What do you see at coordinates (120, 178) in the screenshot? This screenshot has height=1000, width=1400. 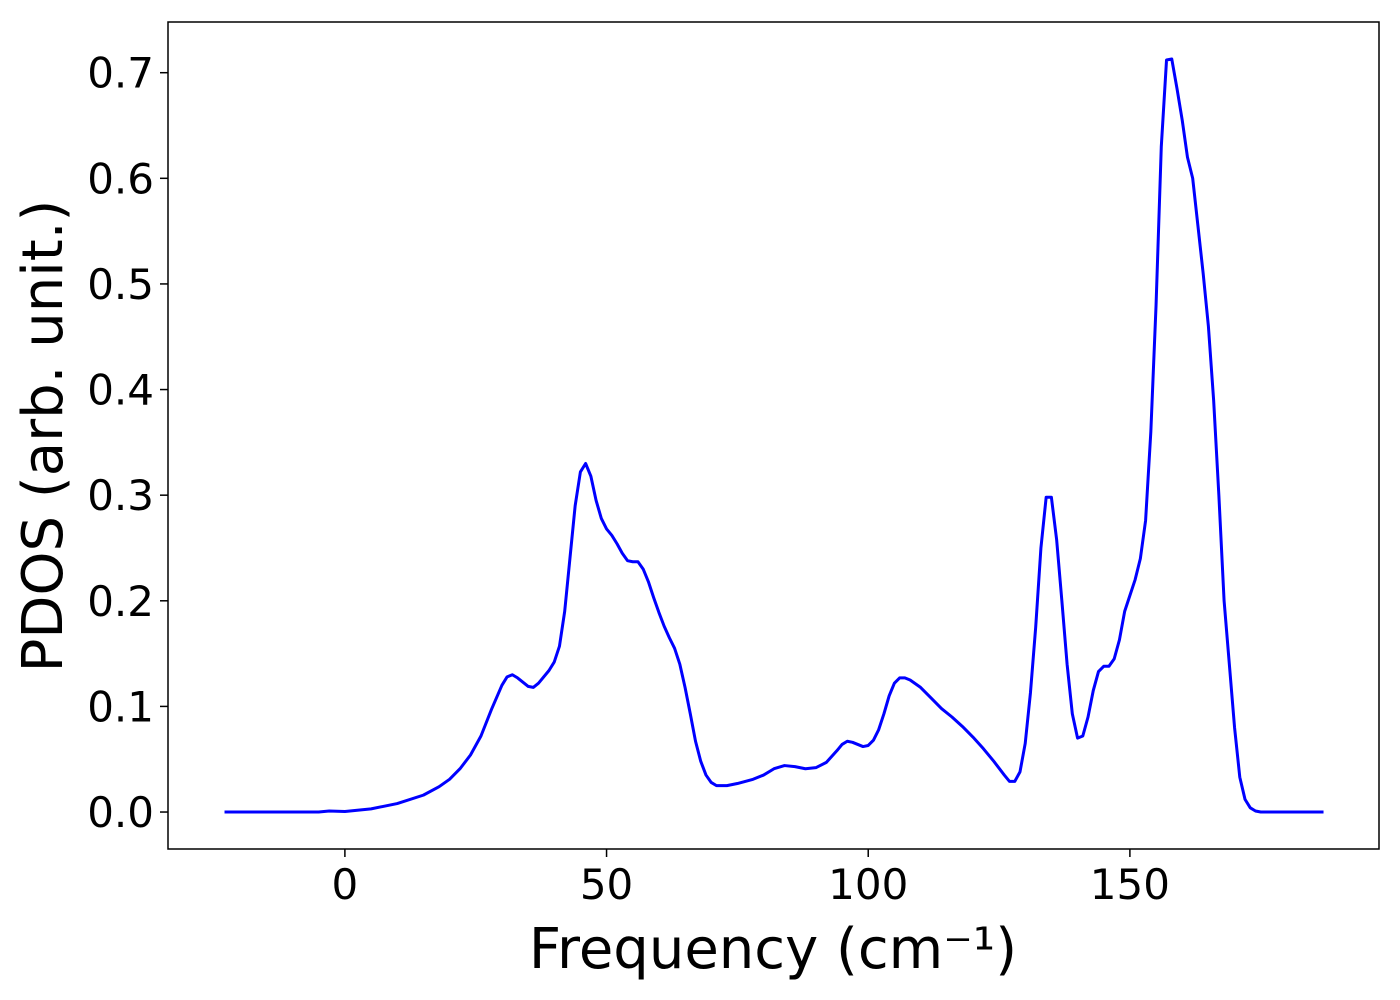 I see `y-tick-label: 0.6` at bounding box center [120, 178].